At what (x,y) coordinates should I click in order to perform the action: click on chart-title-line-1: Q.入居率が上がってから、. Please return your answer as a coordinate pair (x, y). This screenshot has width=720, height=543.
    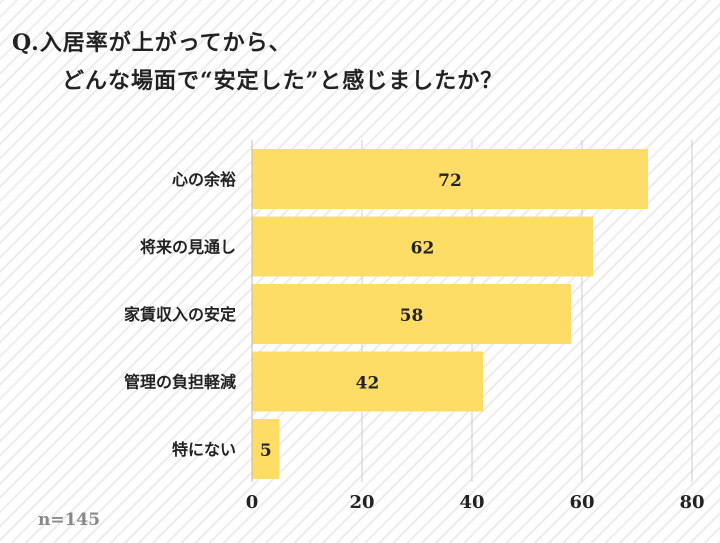
    Looking at the image, I should click on (152, 43).